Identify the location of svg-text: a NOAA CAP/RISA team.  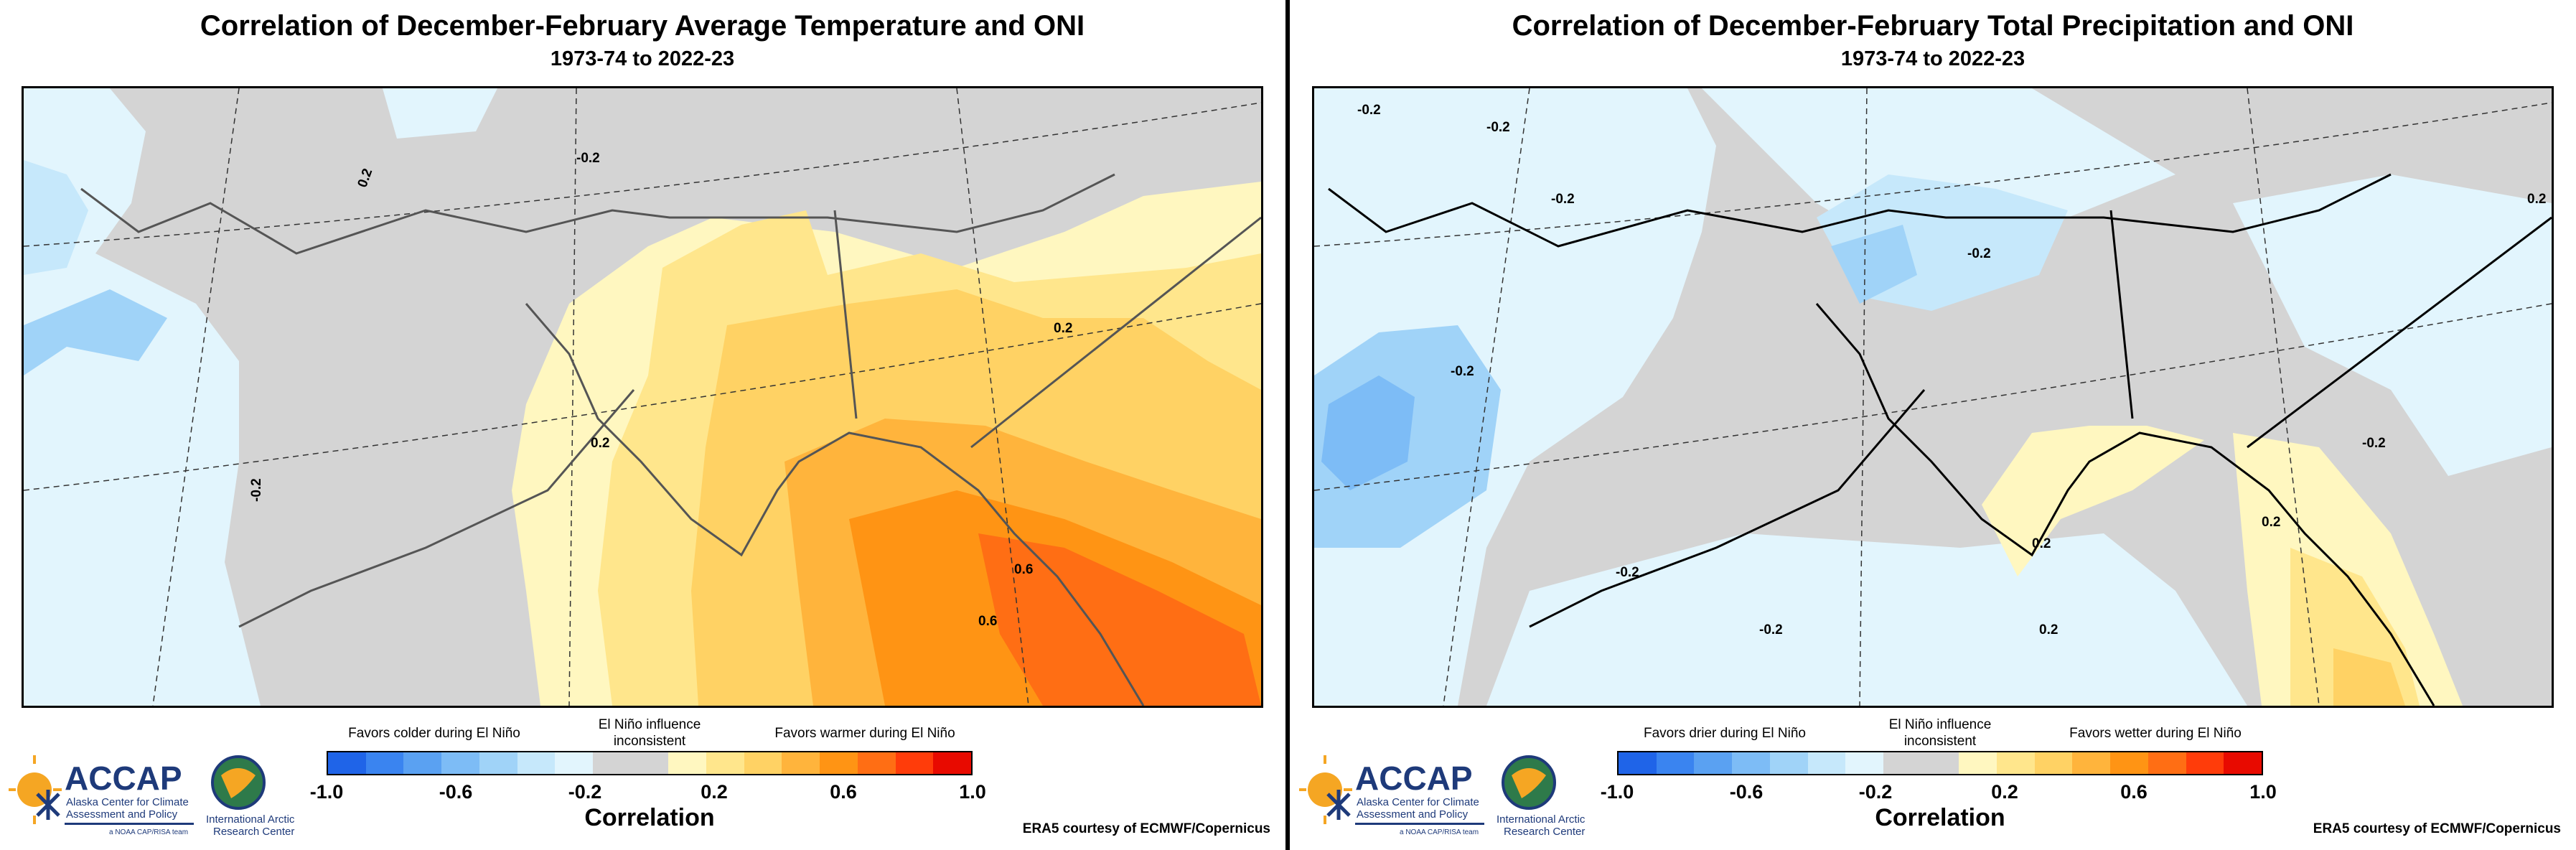
(1440, 832).